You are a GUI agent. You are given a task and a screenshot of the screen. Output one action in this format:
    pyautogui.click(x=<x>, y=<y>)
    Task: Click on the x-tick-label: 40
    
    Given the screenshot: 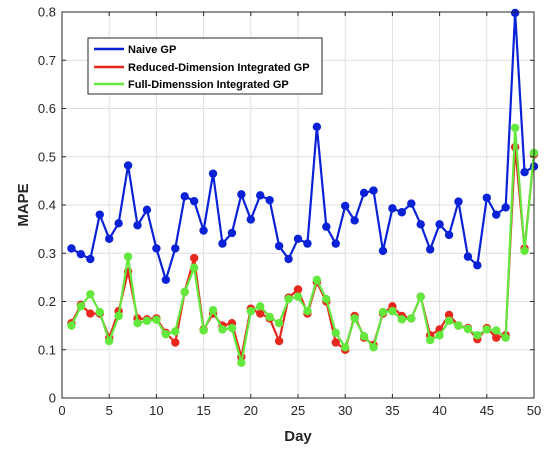 What is the action you would take?
    pyautogui.click(x=439, y=410)
    